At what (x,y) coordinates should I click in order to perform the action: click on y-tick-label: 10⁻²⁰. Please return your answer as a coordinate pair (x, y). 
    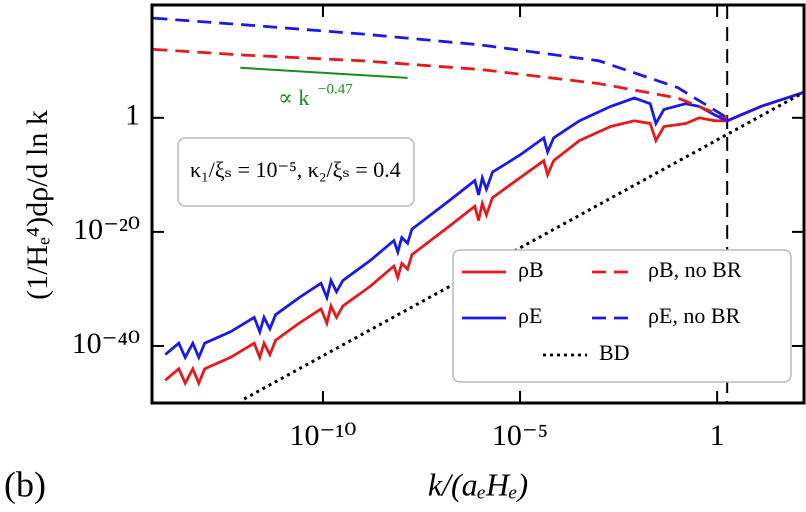
    Looking at the image, I should click on (106, 229).